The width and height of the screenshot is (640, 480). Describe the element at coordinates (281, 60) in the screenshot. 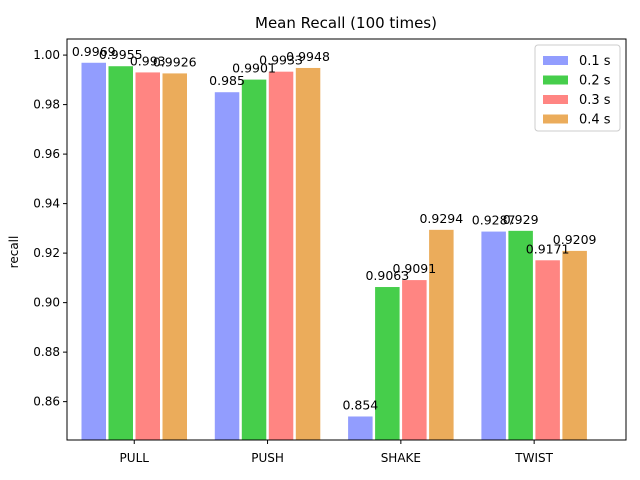

I see `bar-value-label: 0.9933` at that location.